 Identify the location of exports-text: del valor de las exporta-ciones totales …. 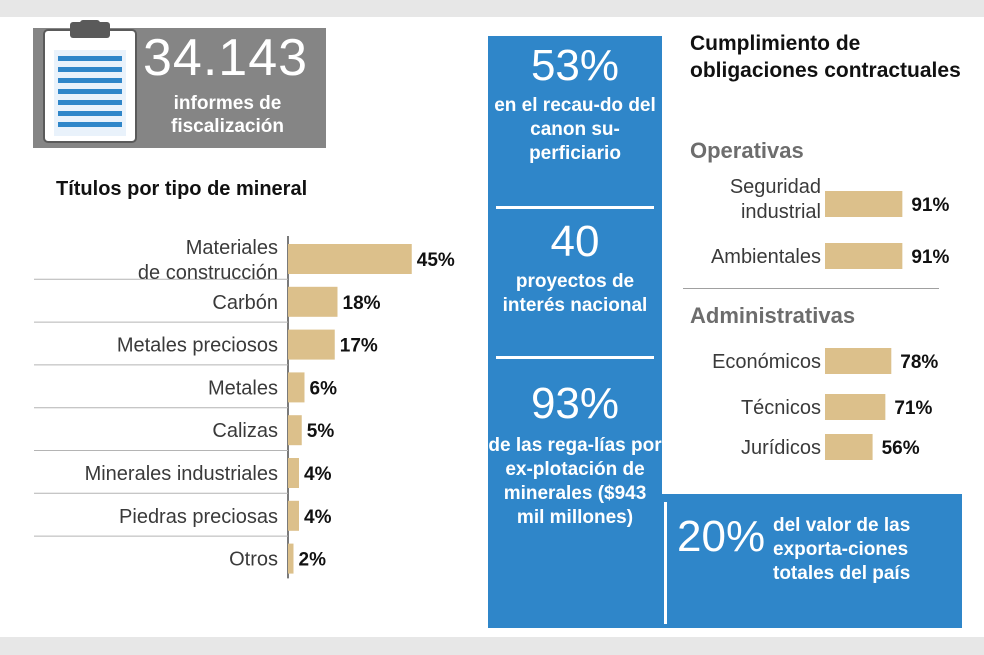
(842, 549).